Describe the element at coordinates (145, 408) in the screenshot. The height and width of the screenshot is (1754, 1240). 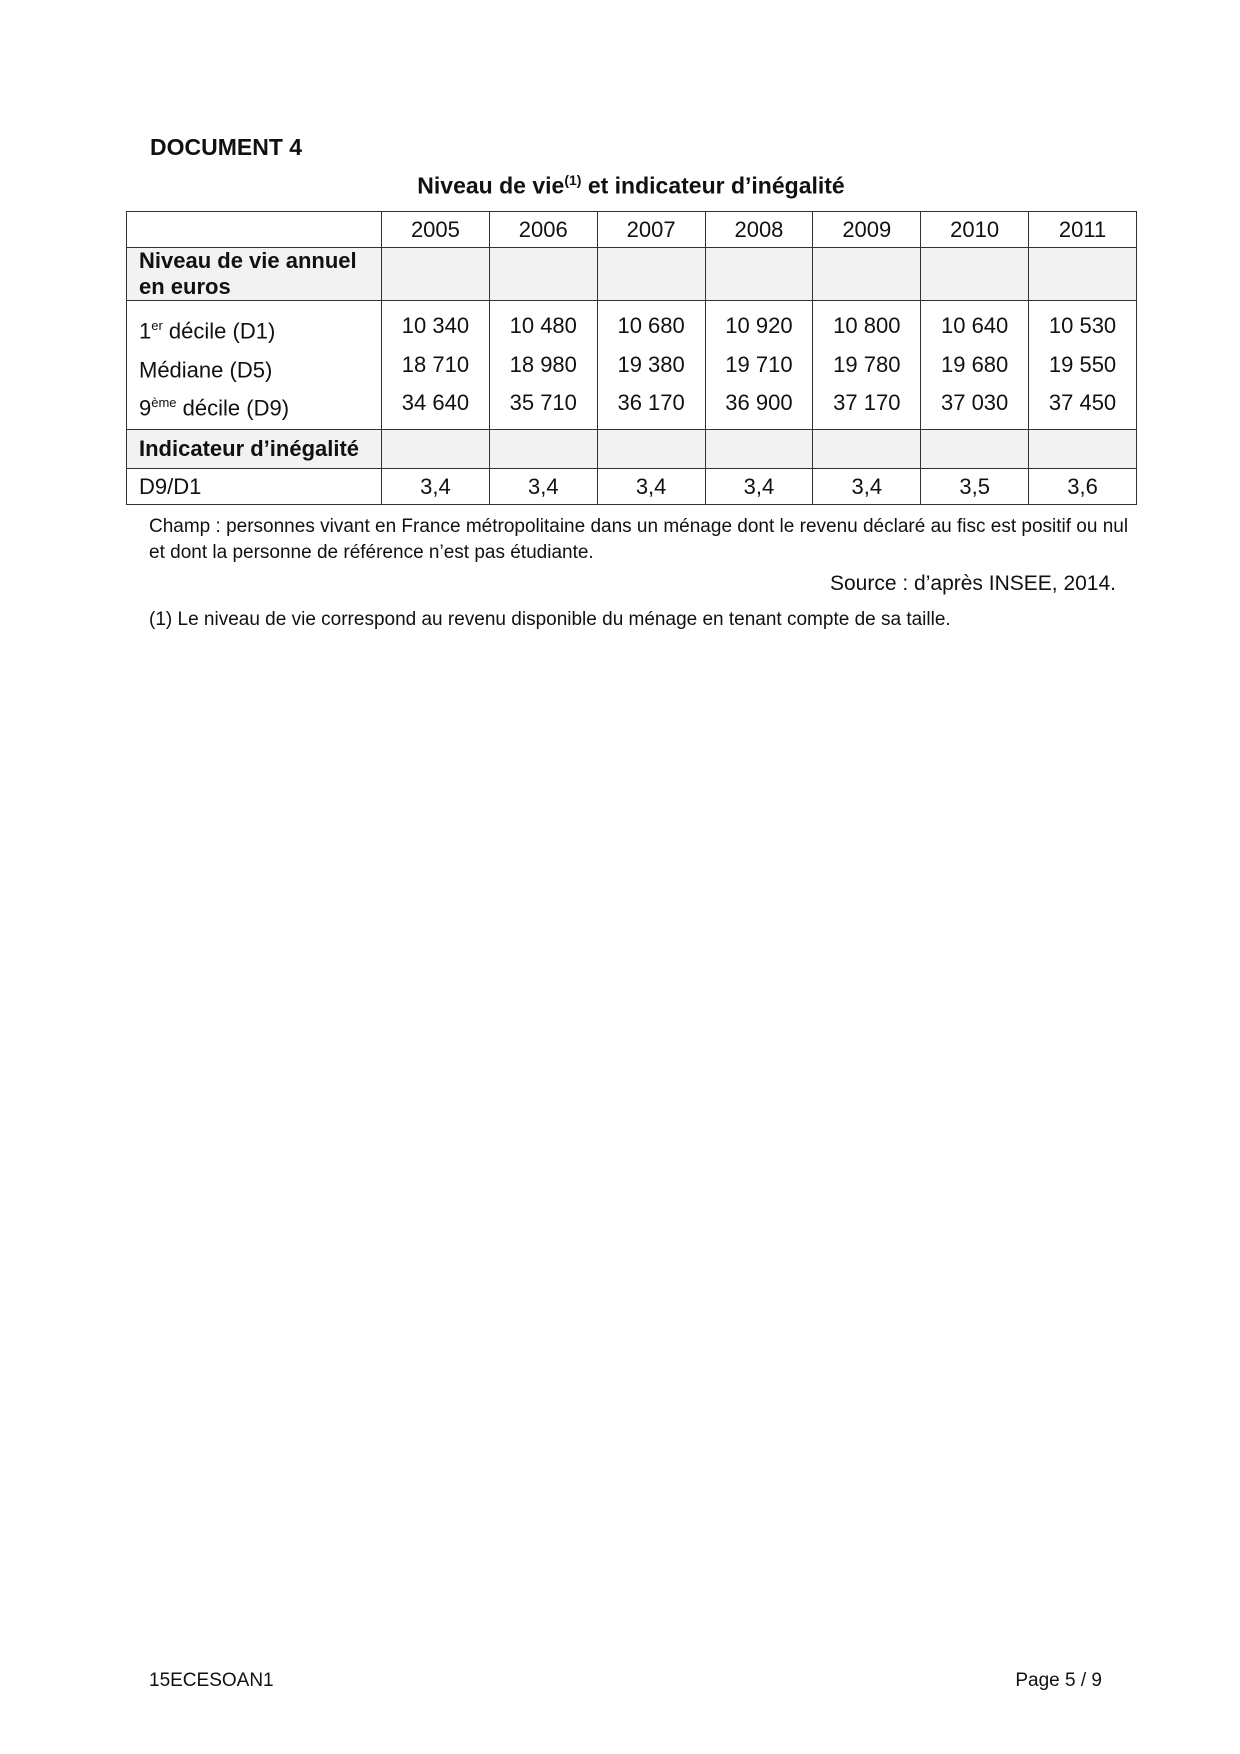
I see `row-label-text: 9` at that location.